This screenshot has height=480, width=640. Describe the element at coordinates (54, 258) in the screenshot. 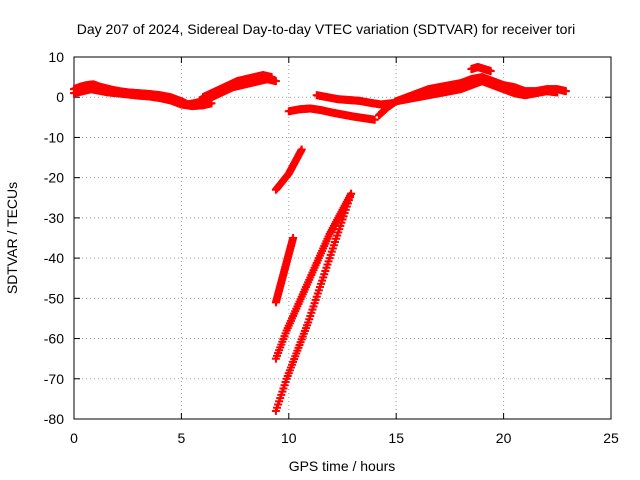

I see `y-tick-label: -40` at that location.